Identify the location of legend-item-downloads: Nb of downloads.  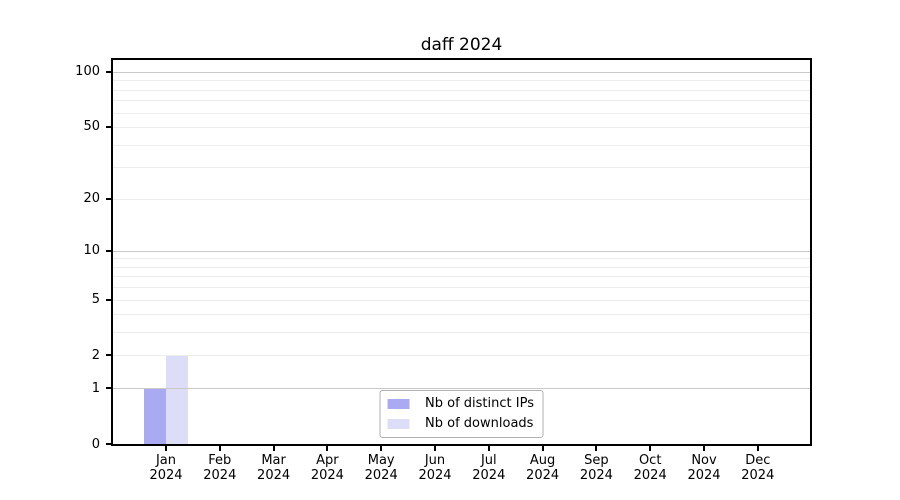
(460, 424).